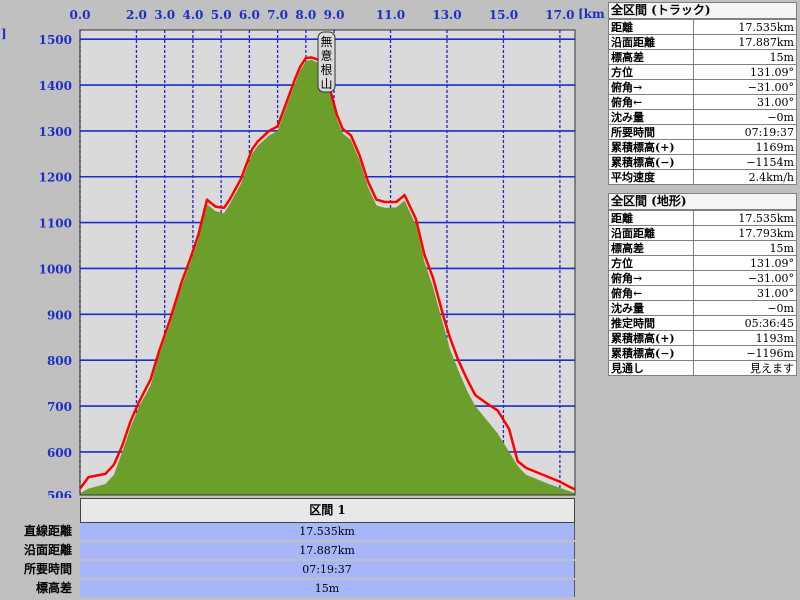  Describe the element at coordinates (55, 86) in the screenshot. I see `y-tick-label: 1400` at that location.